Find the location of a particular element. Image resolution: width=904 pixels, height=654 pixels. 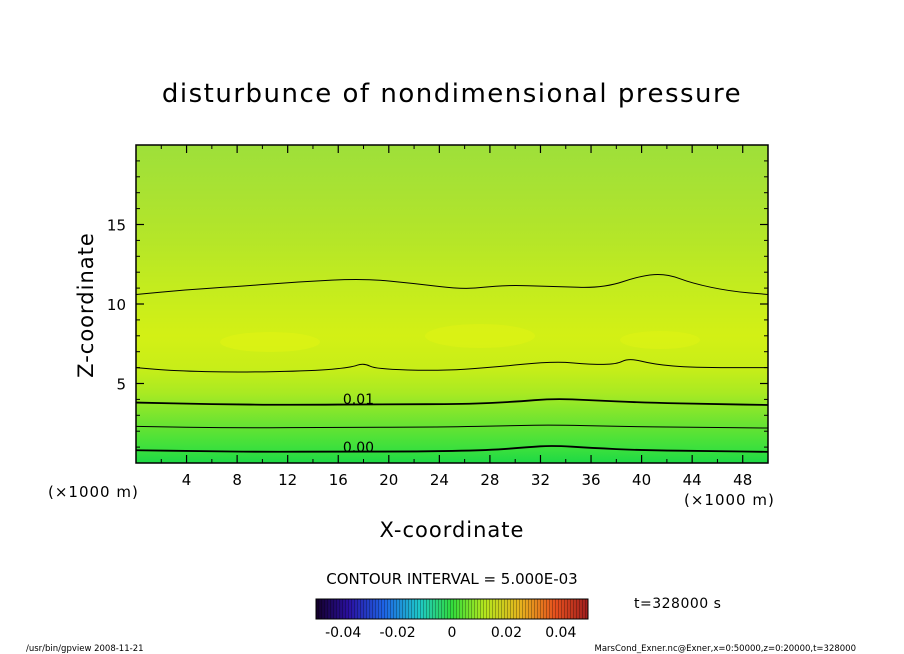

colorbar-tick-label: -0.02 is located at coordinates (397, 633).